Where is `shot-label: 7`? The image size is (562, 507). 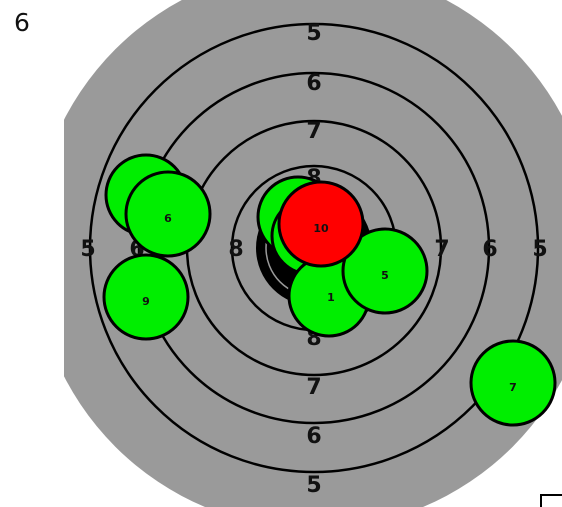 shot-label: 7 is located at coordinates (513, 387).